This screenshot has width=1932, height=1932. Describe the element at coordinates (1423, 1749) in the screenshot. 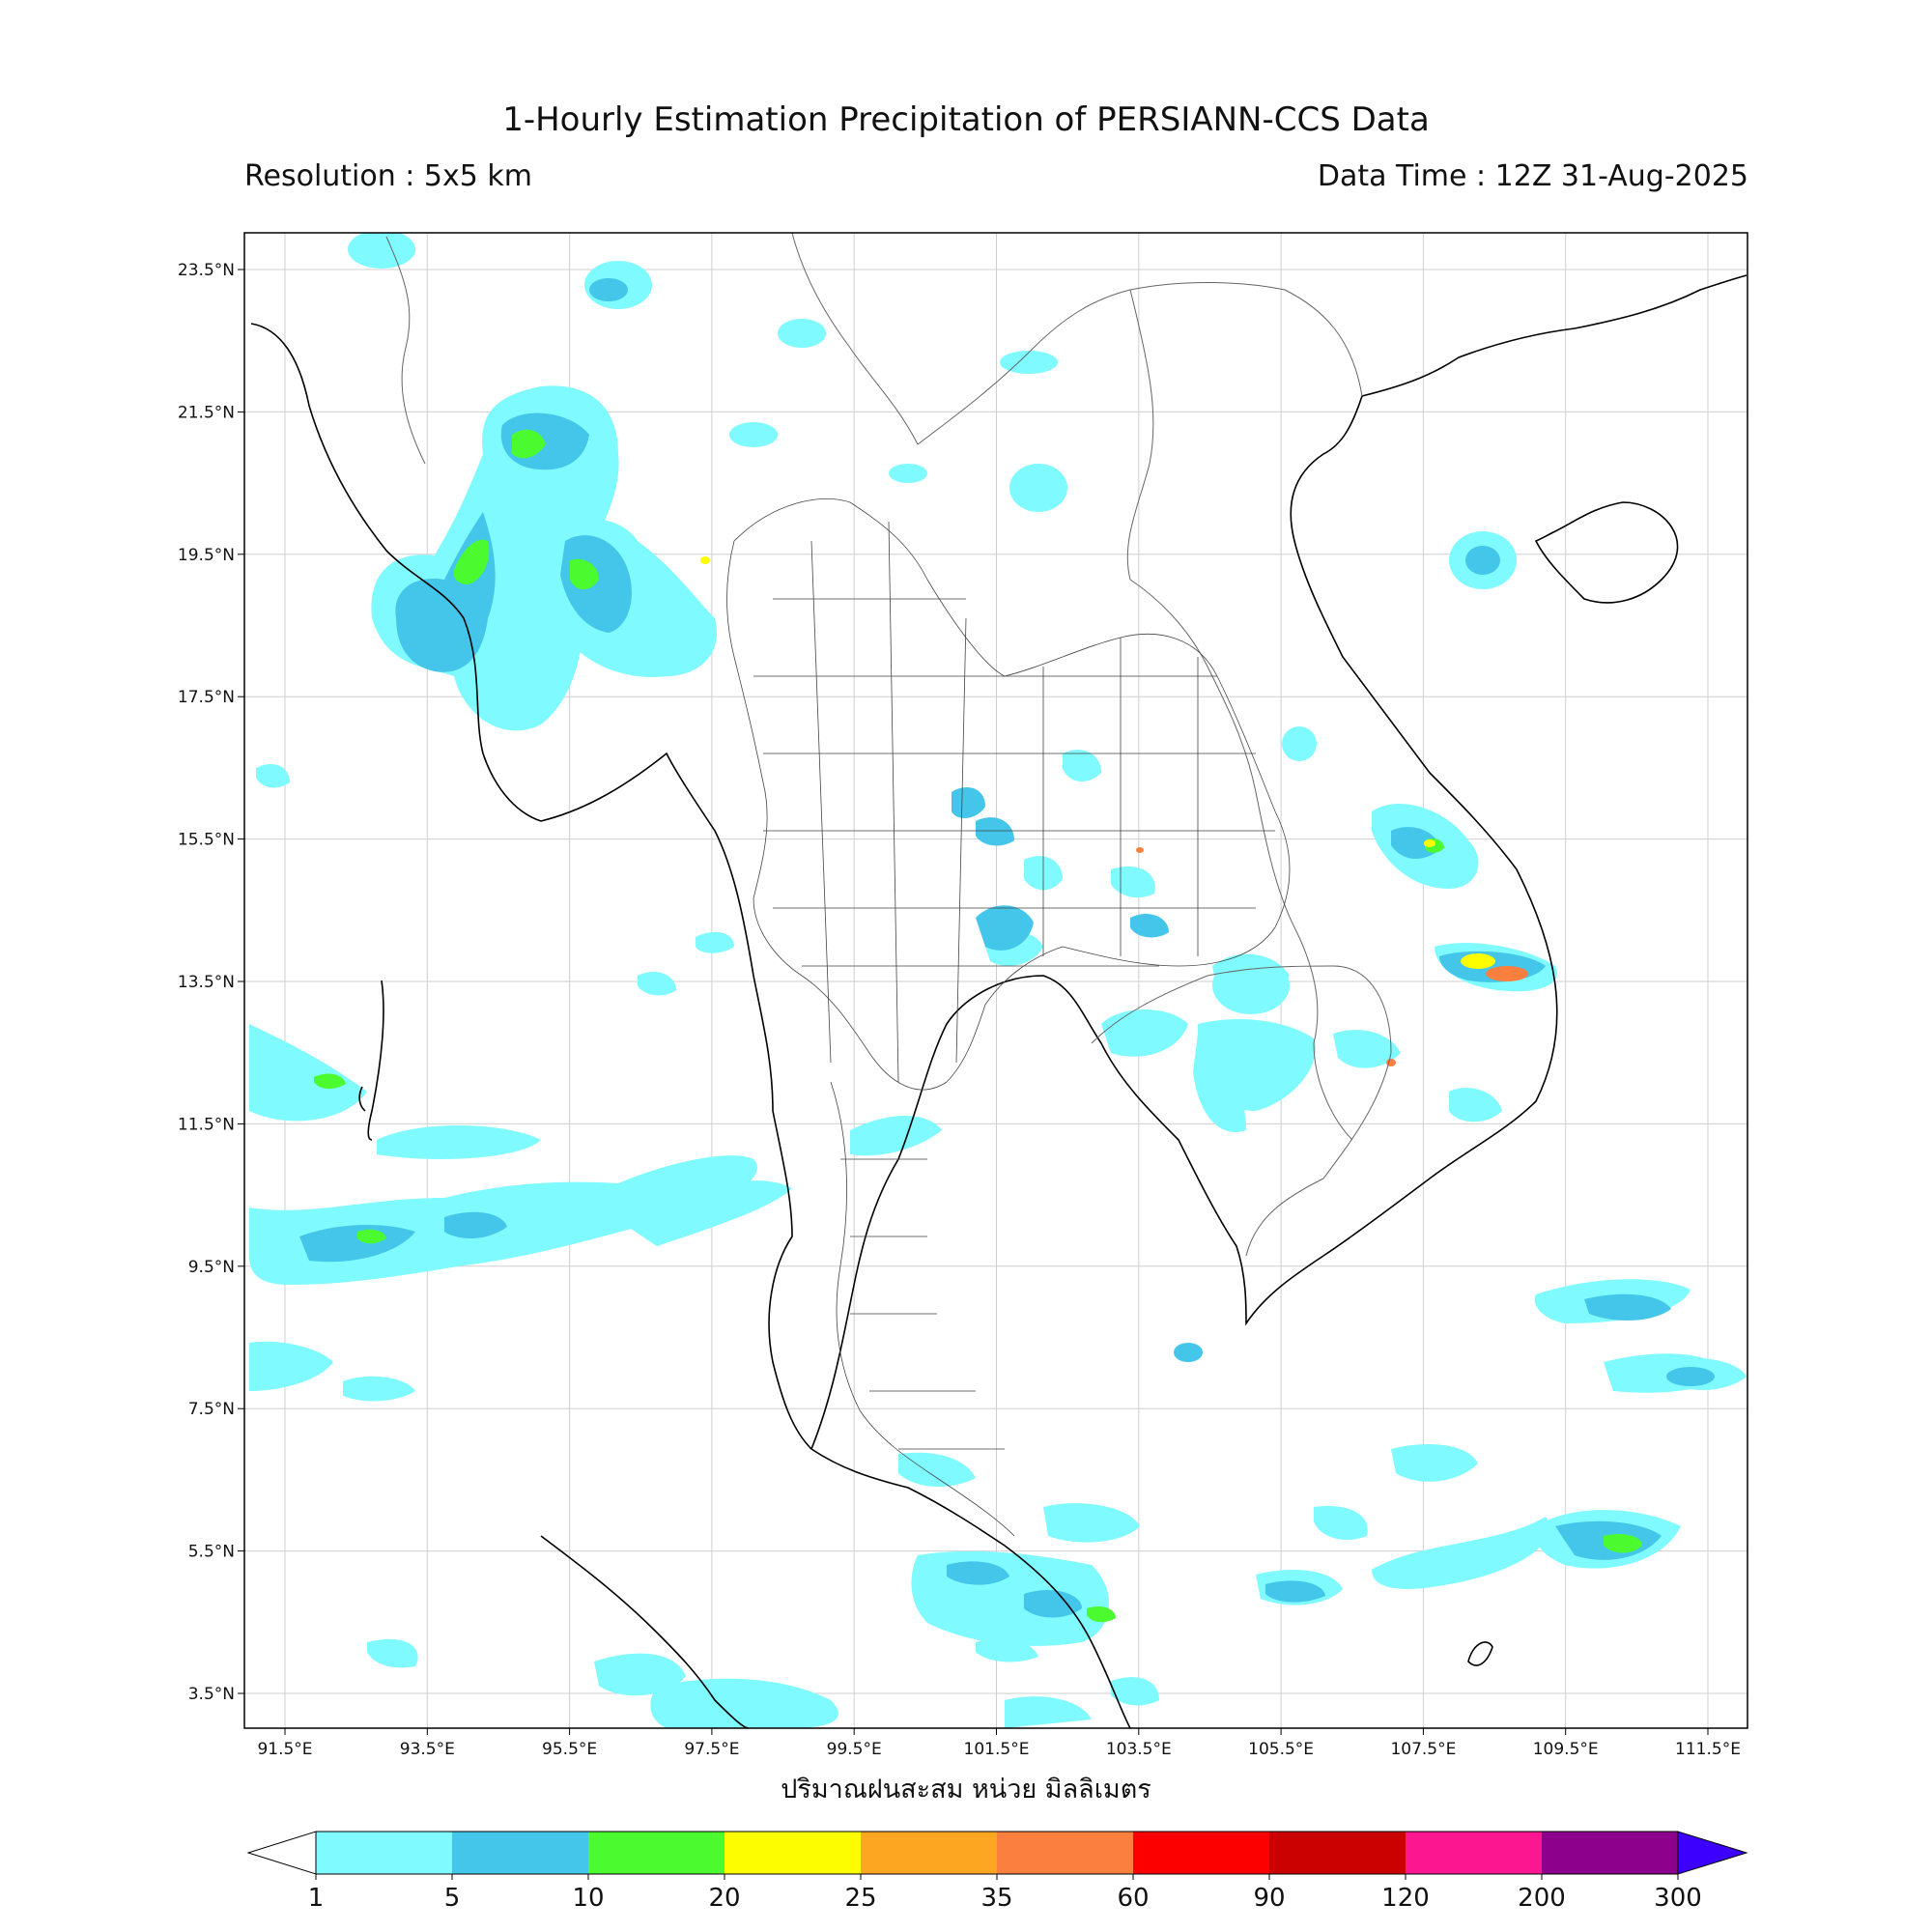

I see `lon-tick-label: 107.5°E` at that location.